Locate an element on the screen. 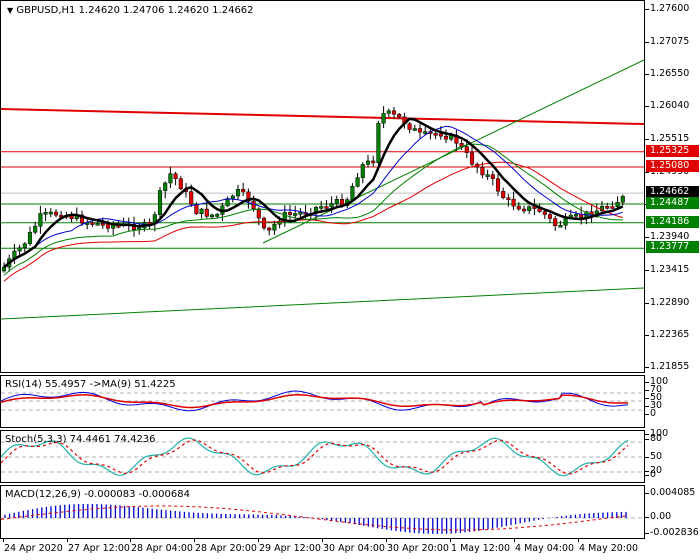  time-label: 4 May 20:00 is located at coordinates (609, 548).